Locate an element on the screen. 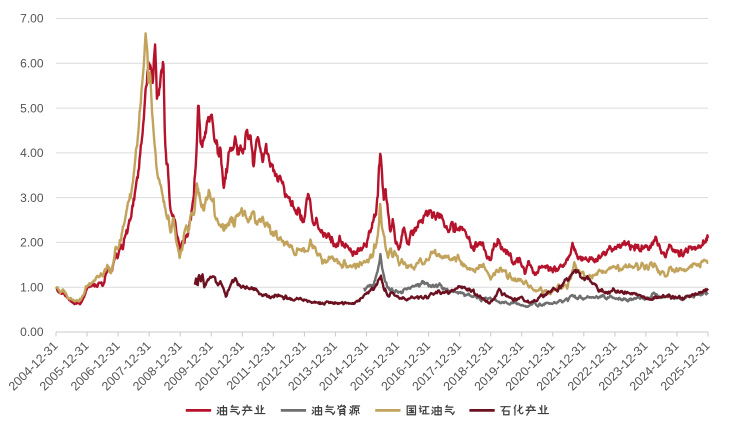 This screenshot has width=729, height=429. svg-text: 5.00 is located at coordinates (32, 108).